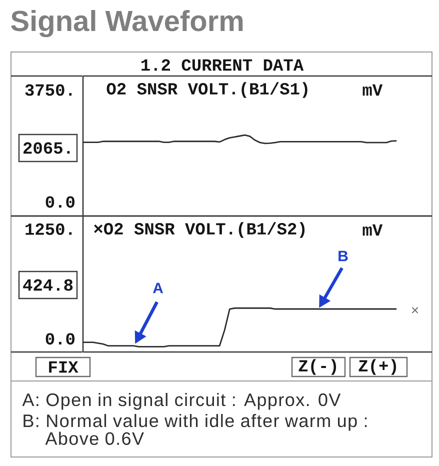 The width and height of the screenshot is (439, 466). I want to click on text: B: Normal value with idle after warm up : Above 0.6V, so click(195, 429).